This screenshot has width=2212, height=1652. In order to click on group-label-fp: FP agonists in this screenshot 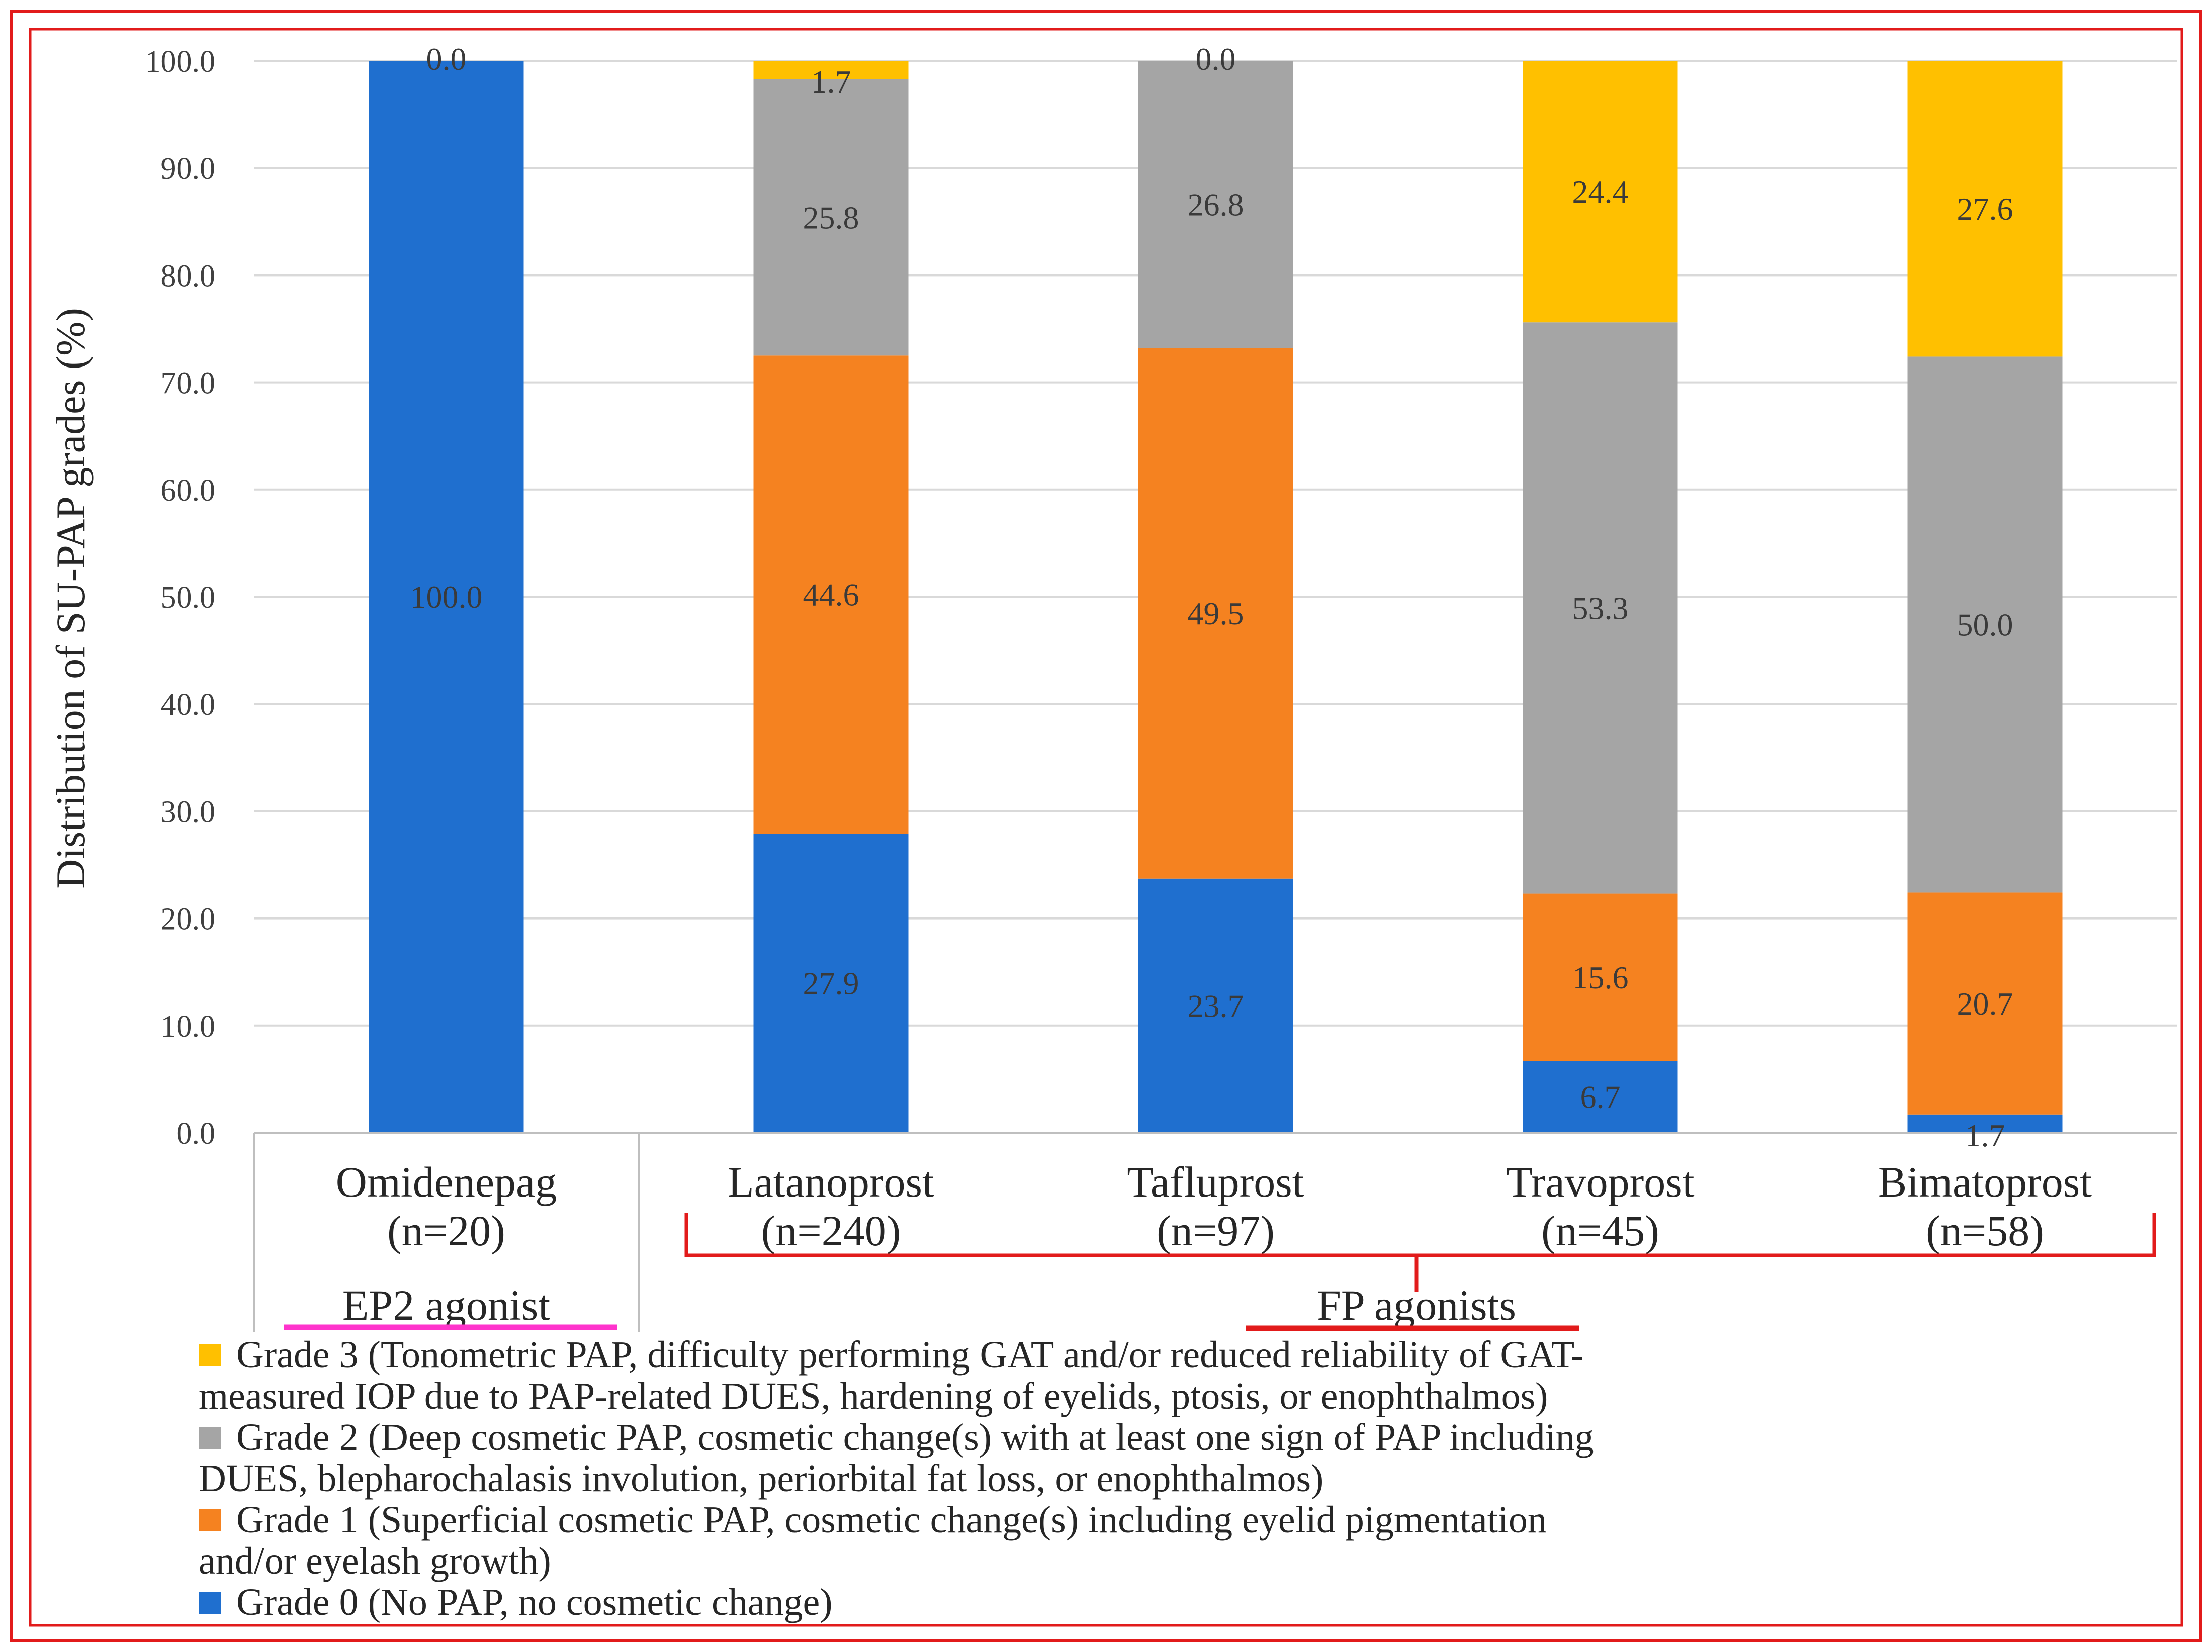, I will do `click(1416, 1305)`.